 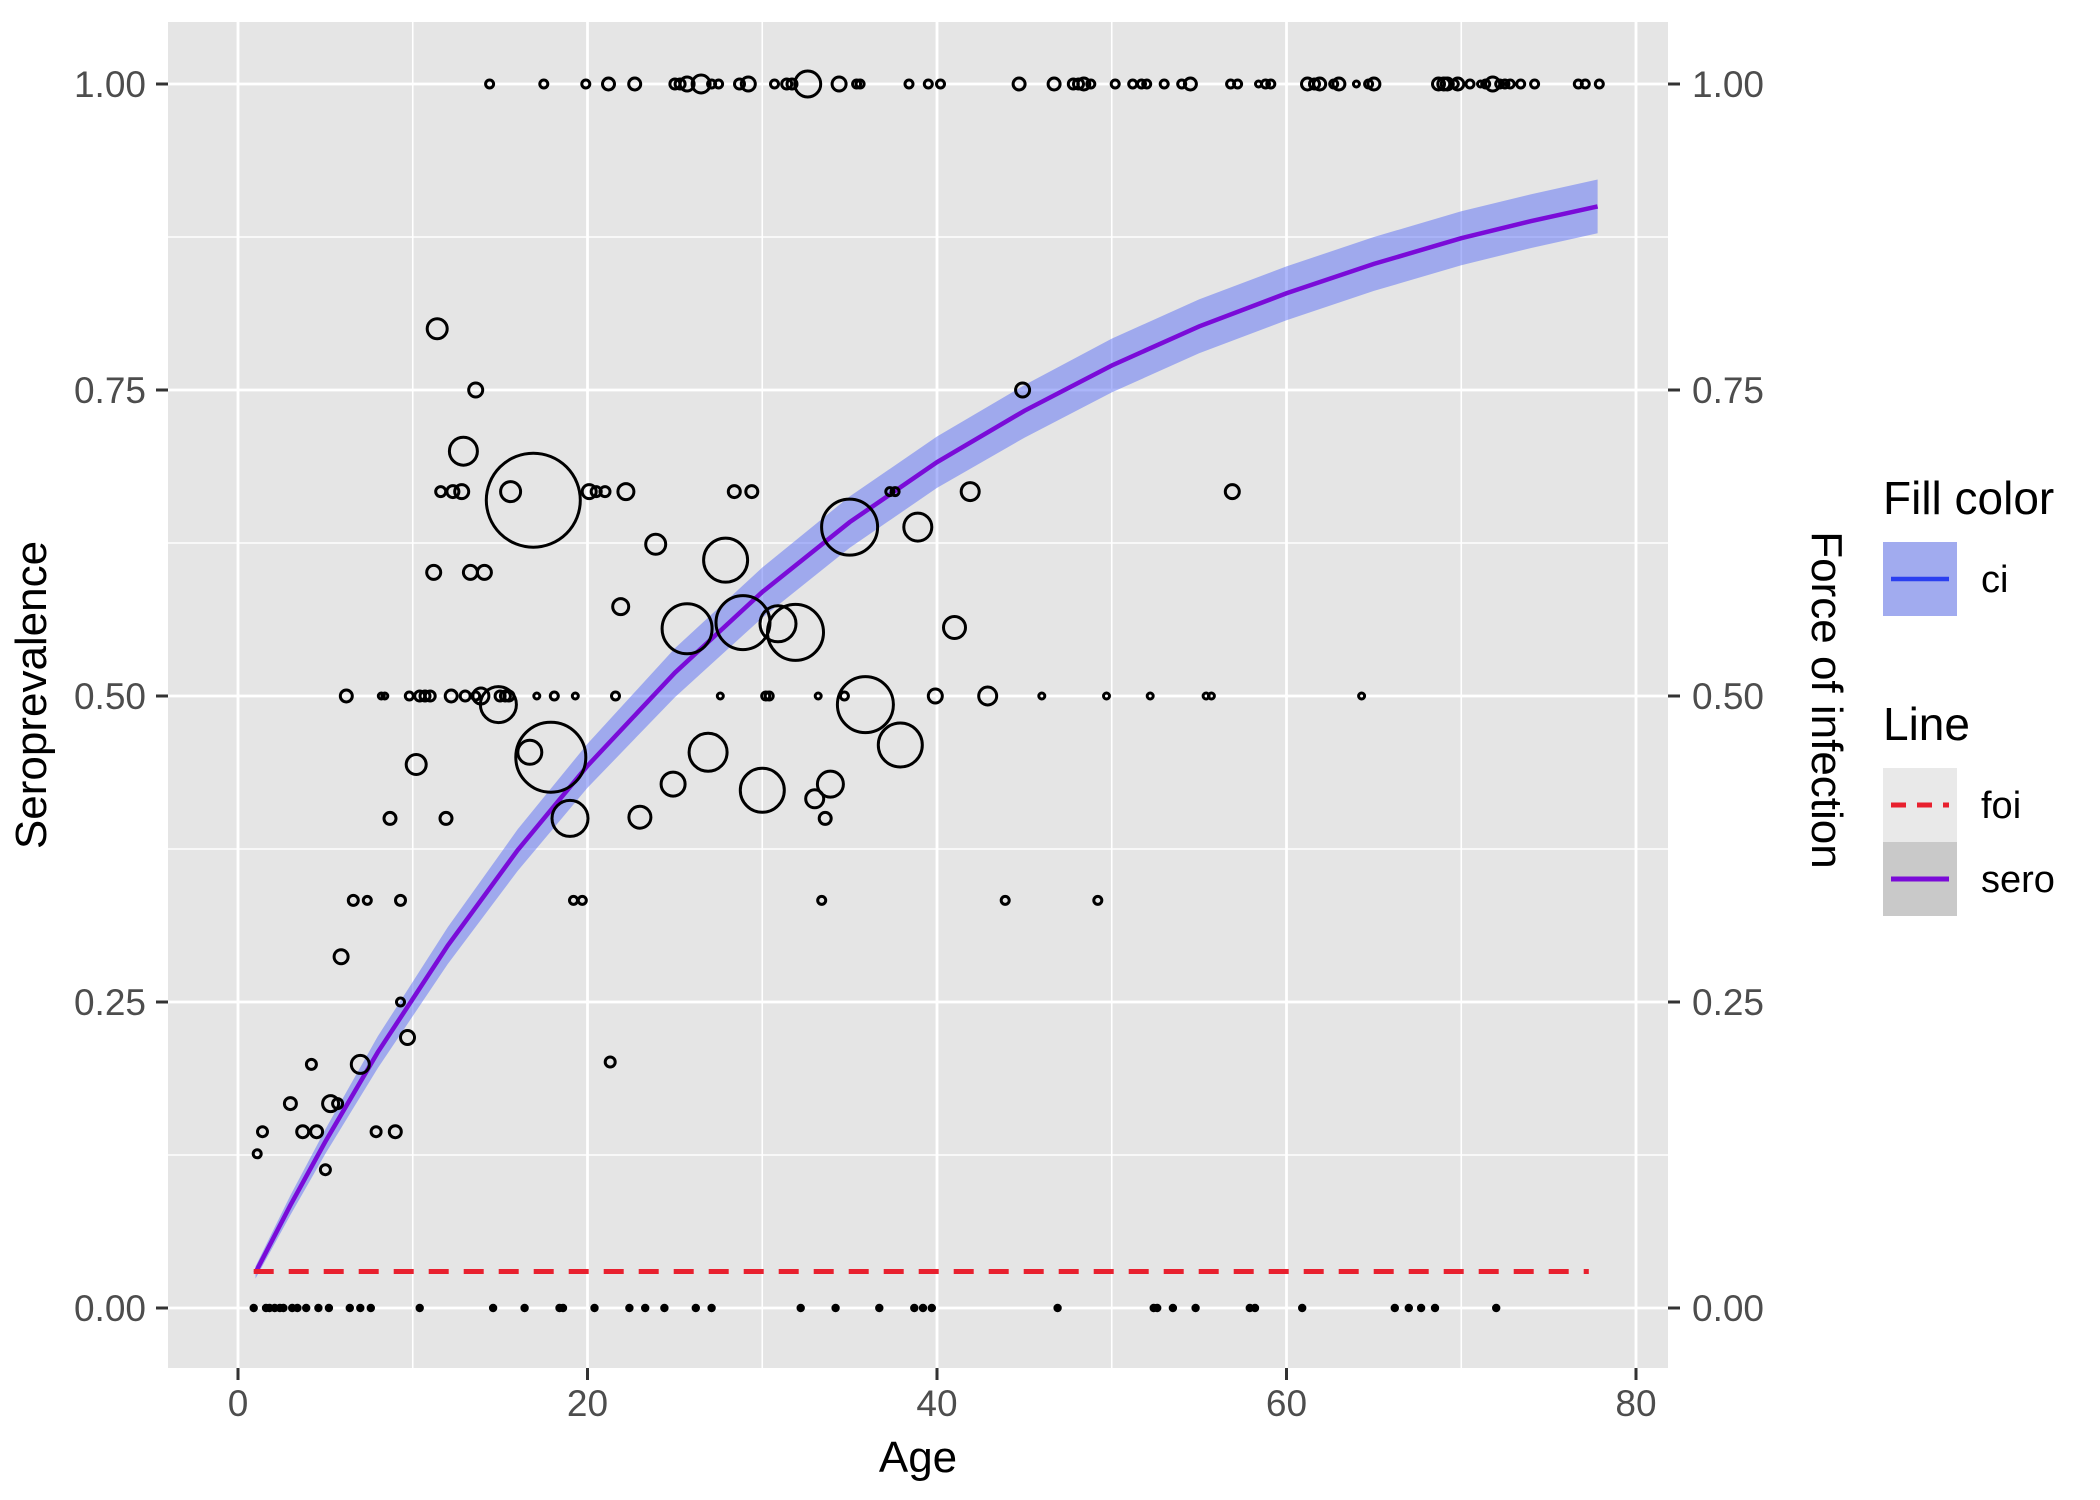 What do you see at coordinates (1926, 724) in the screenshot?
I see `legend-line-title: Line` at bounding box center [1926, 724].